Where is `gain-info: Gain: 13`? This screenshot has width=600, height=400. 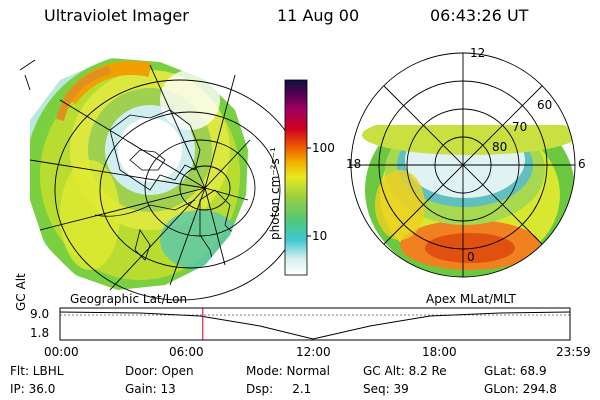 gain-info: Gain: 13 is located at coordinates (150, 389).